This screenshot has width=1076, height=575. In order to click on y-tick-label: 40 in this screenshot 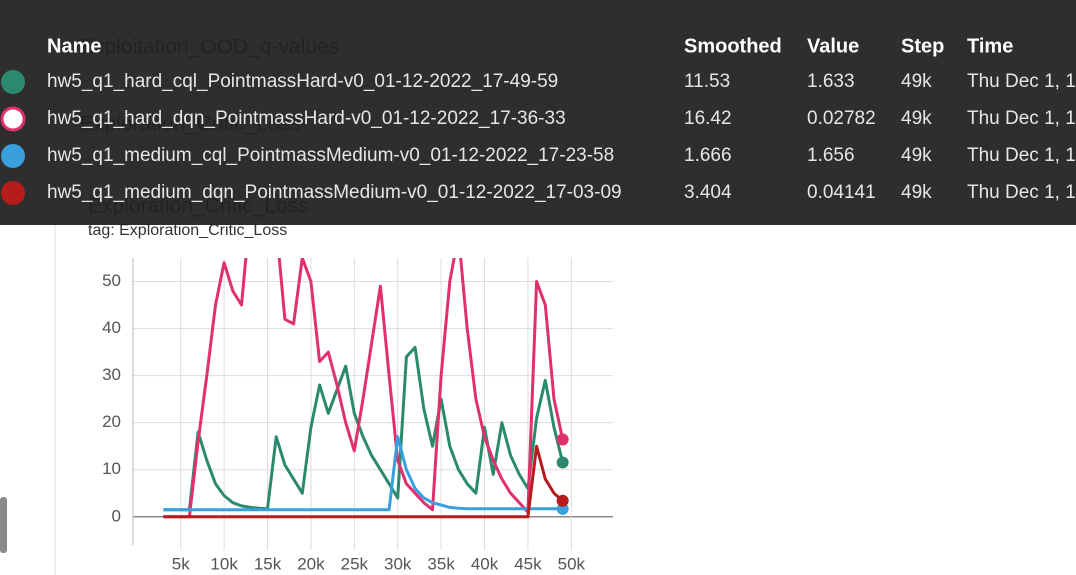, I will do `click(111, 327)`.